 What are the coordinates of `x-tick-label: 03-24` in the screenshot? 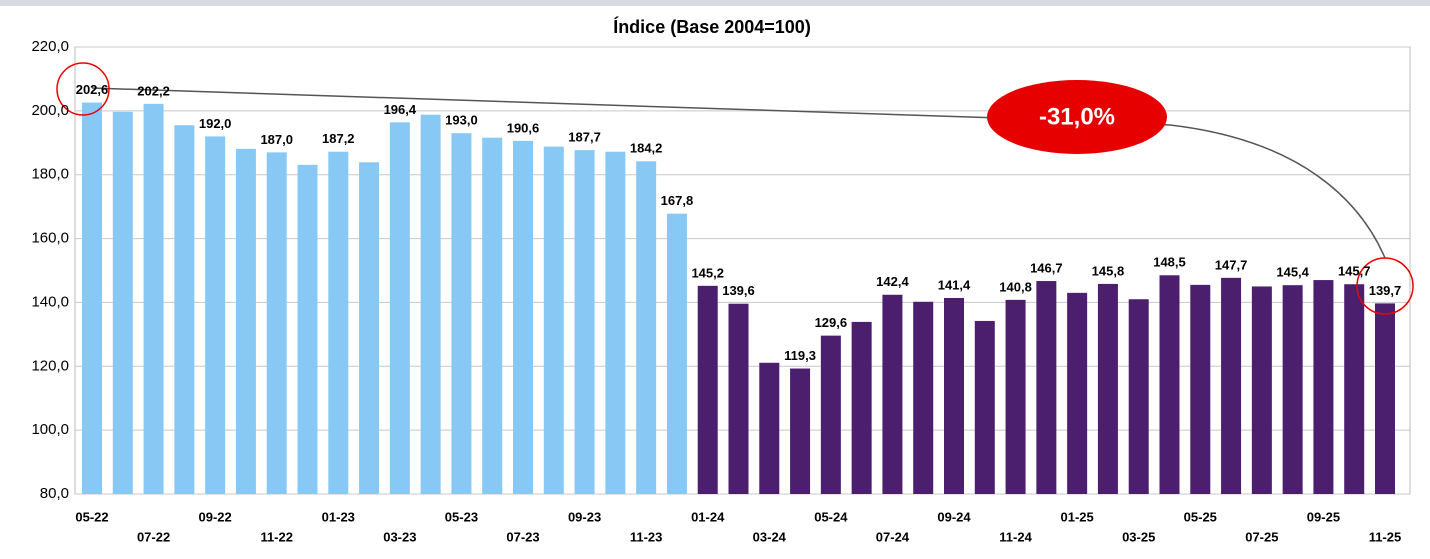 It's located at (770, 536).